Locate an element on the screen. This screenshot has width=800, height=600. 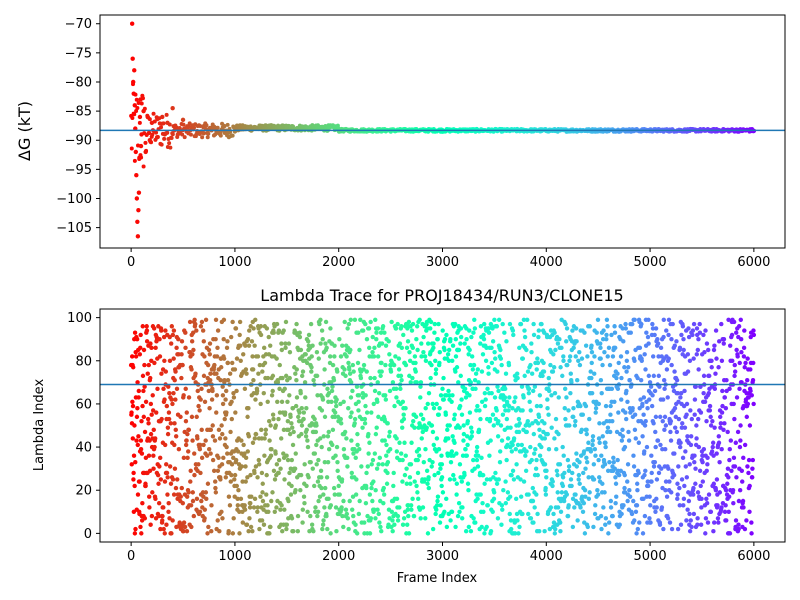
x-tick-label: 3000 is located at coordinates (442, 262).